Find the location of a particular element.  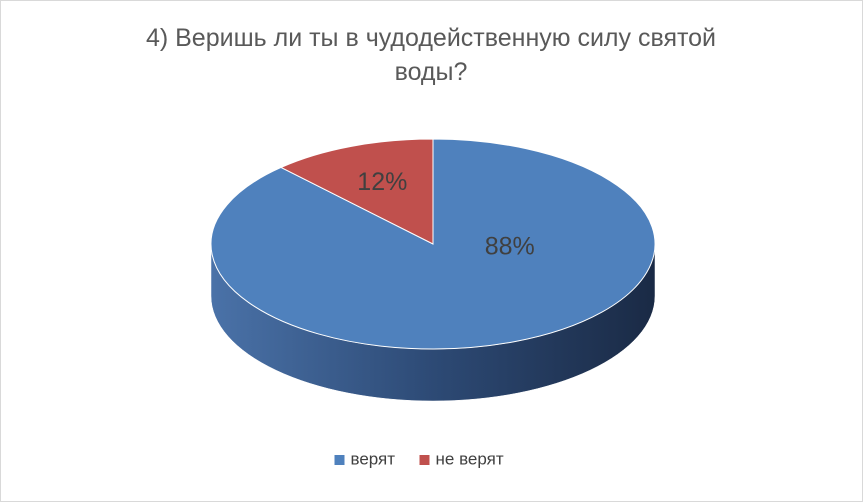

data-label: 88% is located at coordinates (510, 247).